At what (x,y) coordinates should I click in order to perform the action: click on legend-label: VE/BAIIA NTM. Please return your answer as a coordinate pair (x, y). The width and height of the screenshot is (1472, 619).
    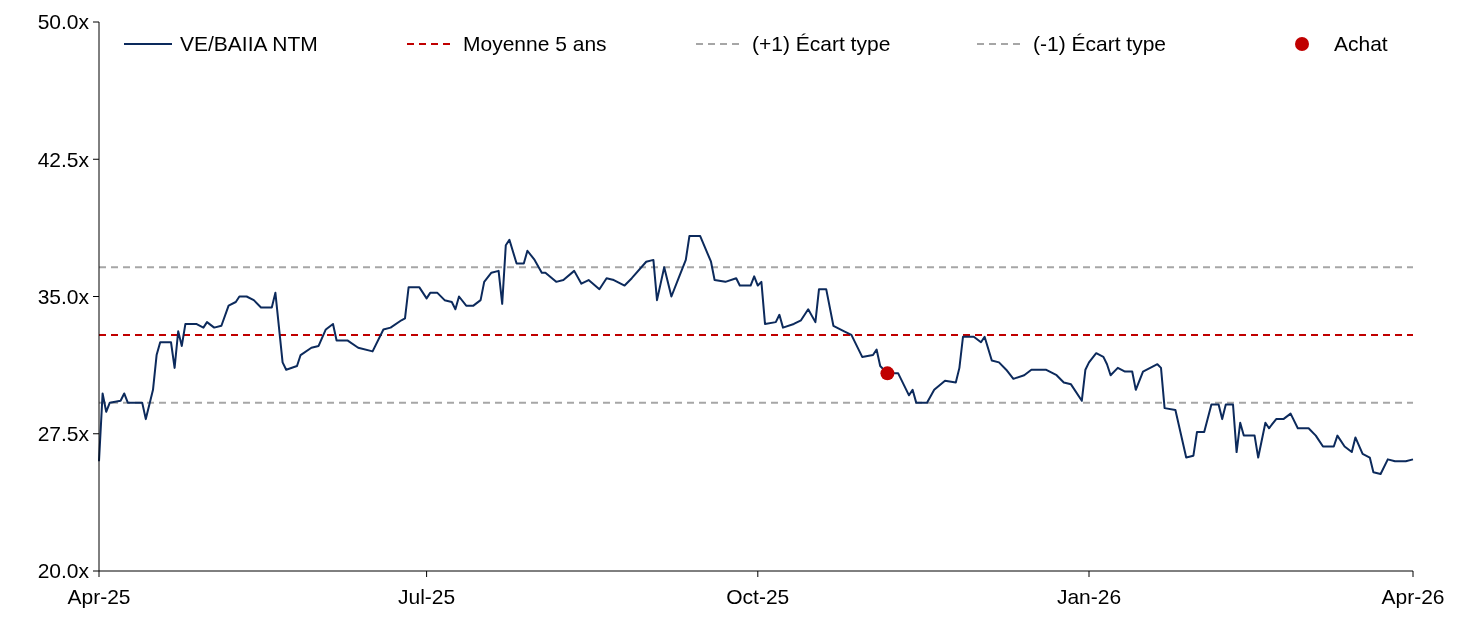
    Looking at the image, I should click on (249, 44).